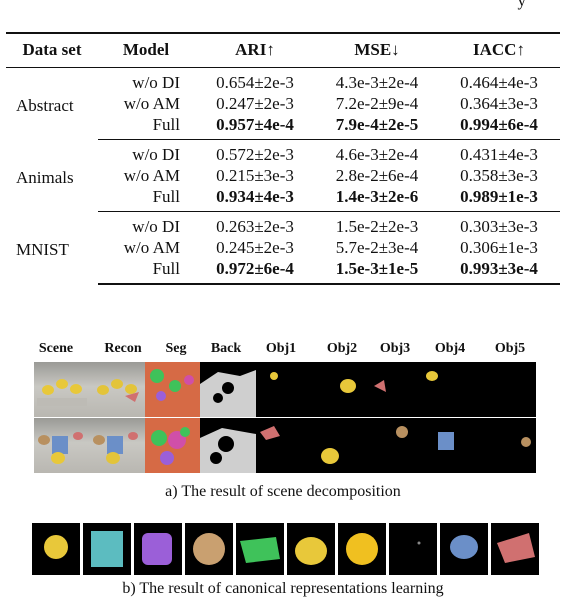 This screenshot has width=566, height=600. Describe the element at coordinates (45, 177) in the screenshot. I see `dataset-cell: Animals` at that location.